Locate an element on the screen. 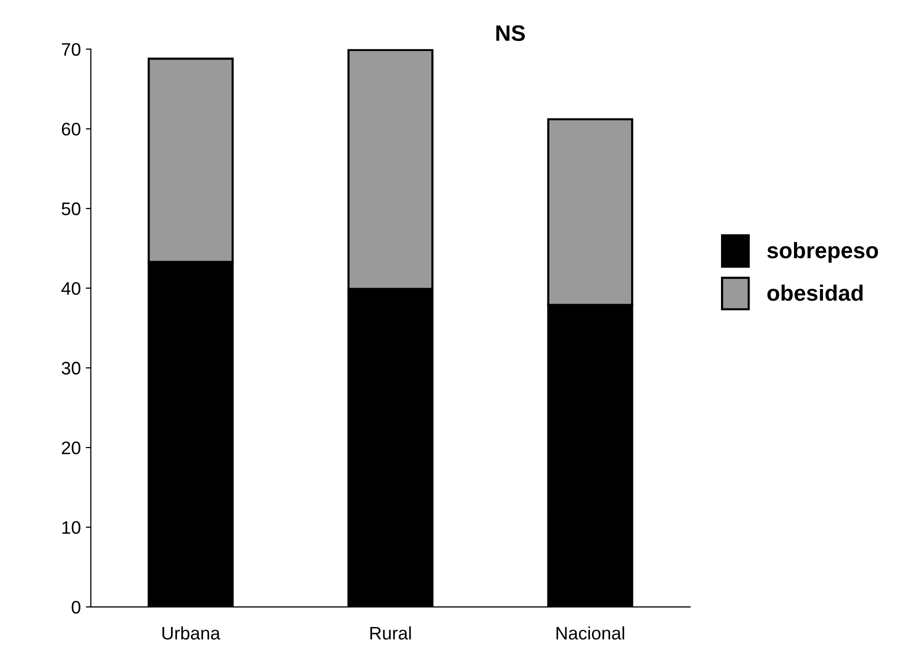  x-tick-label: Nacional is located at coordinates (590, 633).